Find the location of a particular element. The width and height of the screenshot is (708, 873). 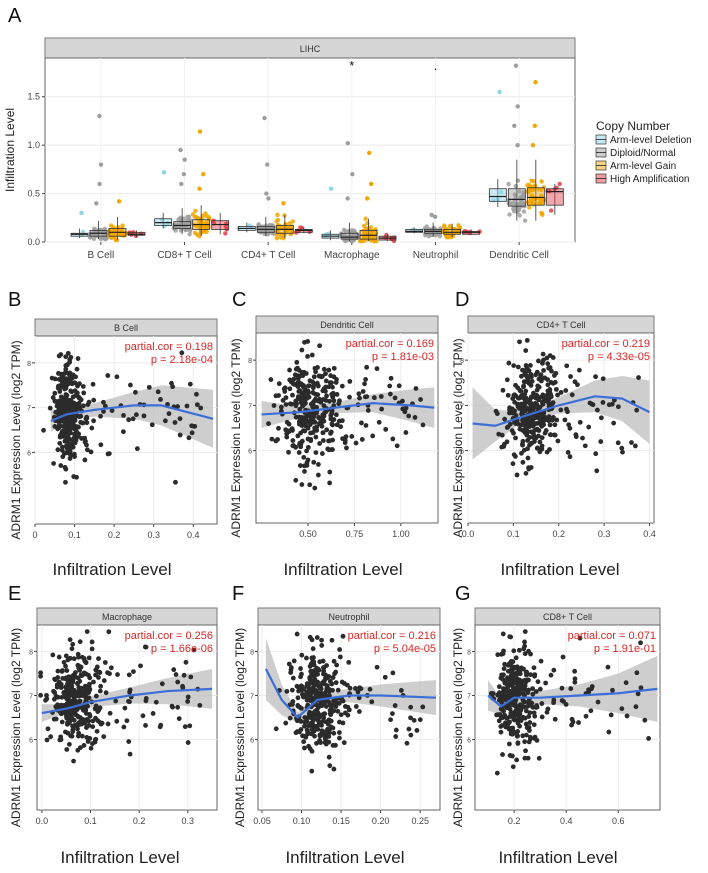

y-tick-label: 7 is located at coordinates (469, 696).